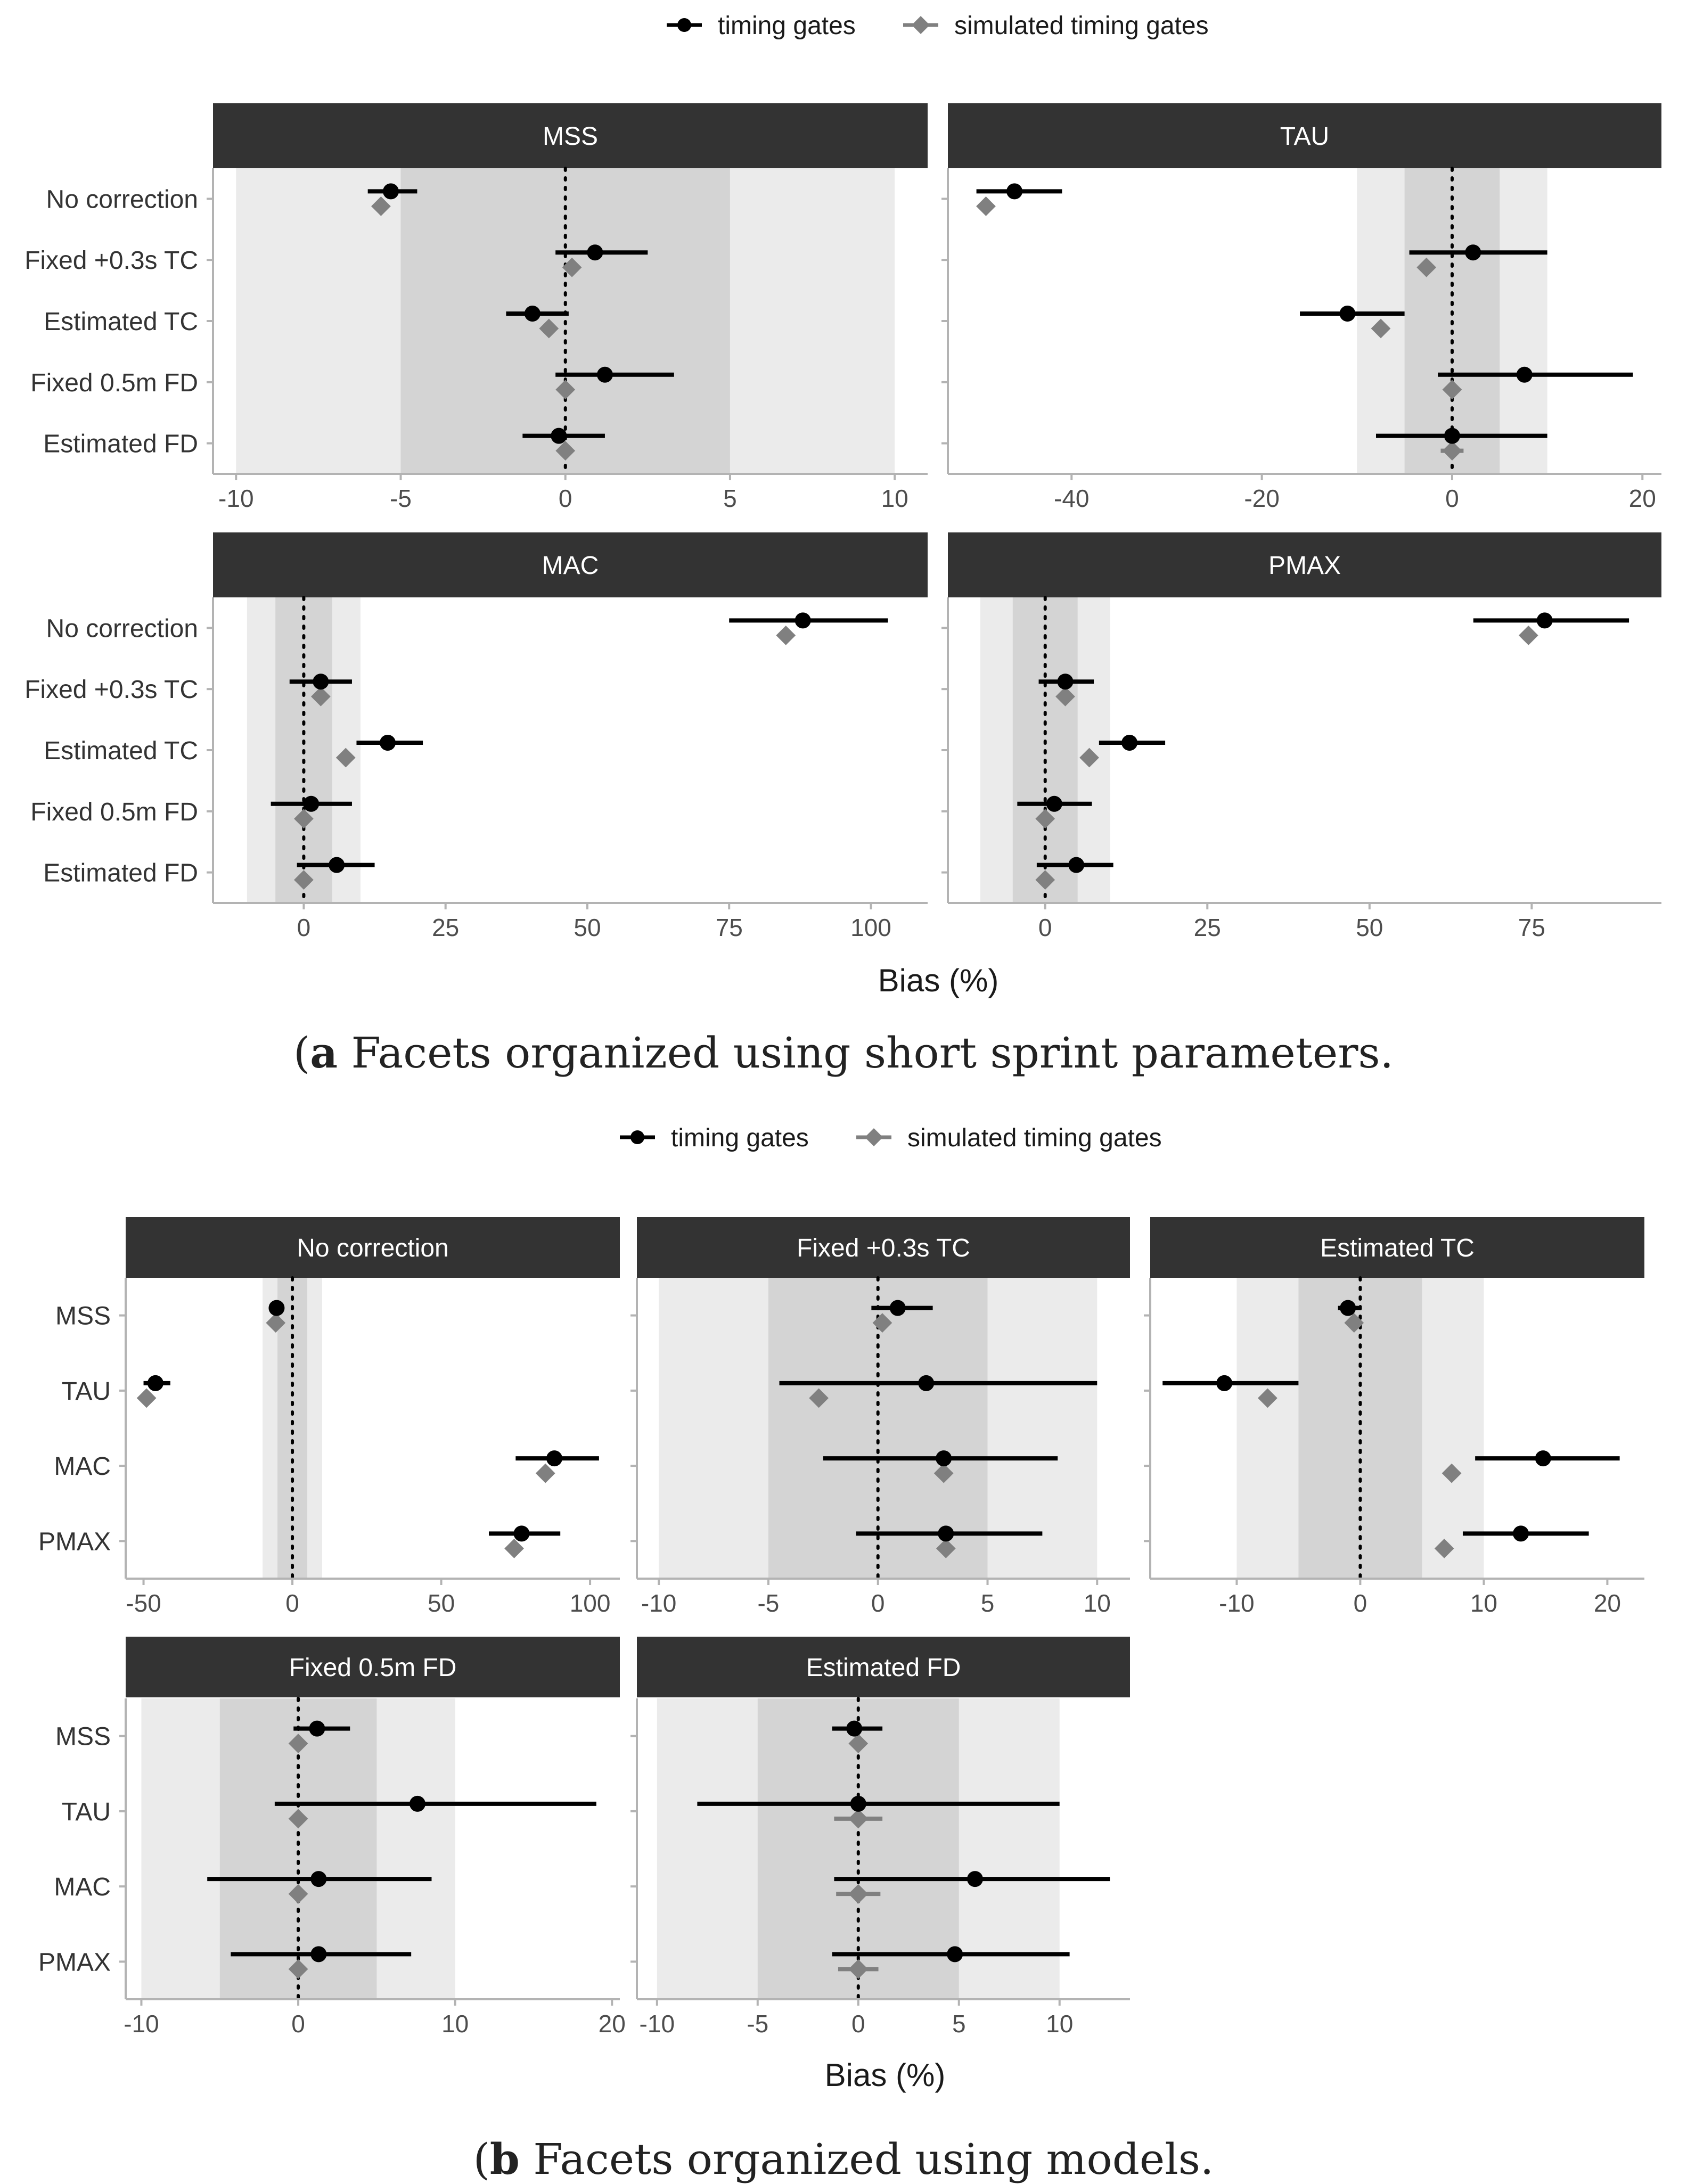 Image resolution: width=1687 pixels, height=2184 pixels. Describe the element at coordinates (730, 927) in the screenshot. I see `fig-a-mac-x-tick-label: 75` at that location.